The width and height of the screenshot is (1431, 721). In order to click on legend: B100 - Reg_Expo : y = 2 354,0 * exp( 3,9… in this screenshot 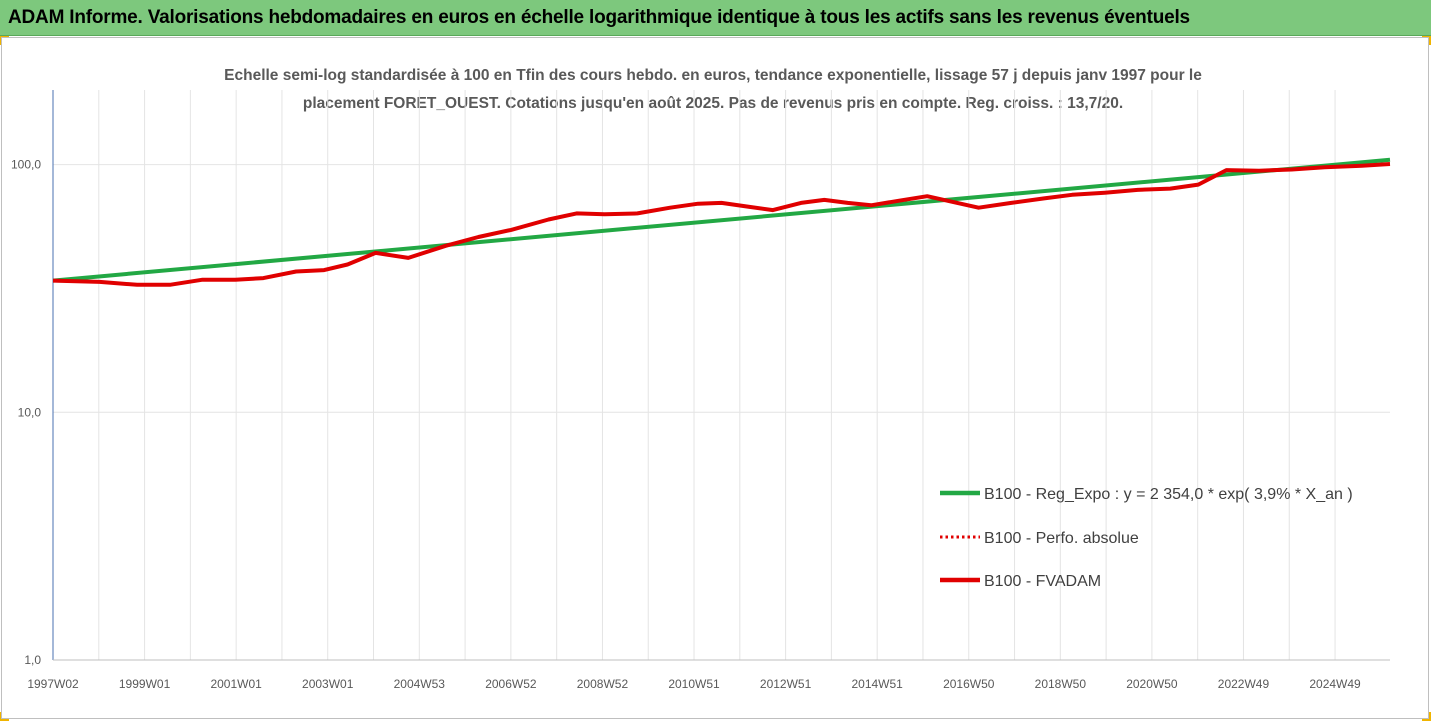, I will do `click(1146, 538)`.